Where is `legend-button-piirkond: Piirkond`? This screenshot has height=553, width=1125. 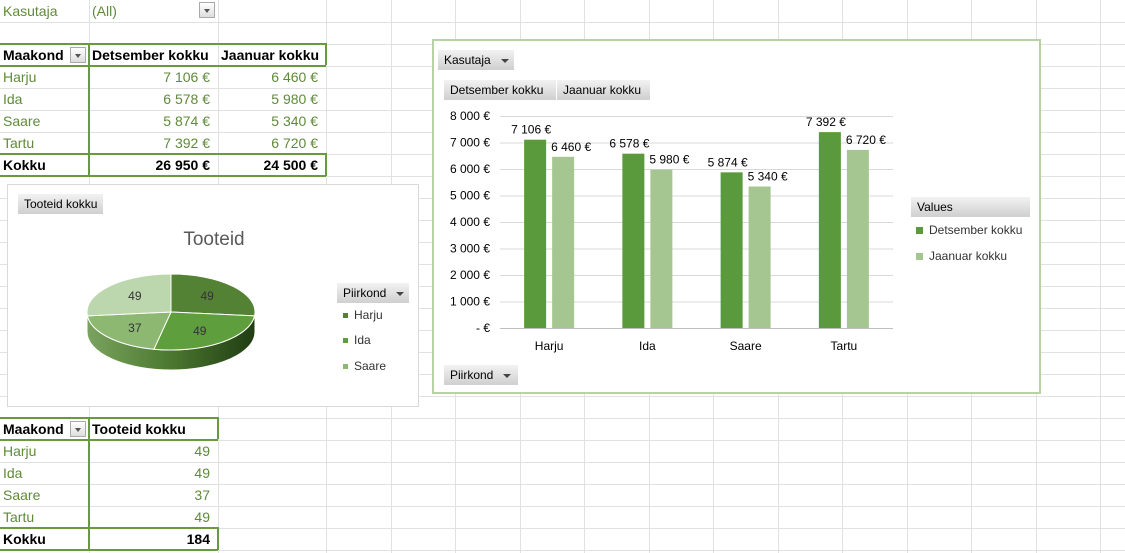 legend-button-piirkond: Piirkond is located at coordinates (373, 293).